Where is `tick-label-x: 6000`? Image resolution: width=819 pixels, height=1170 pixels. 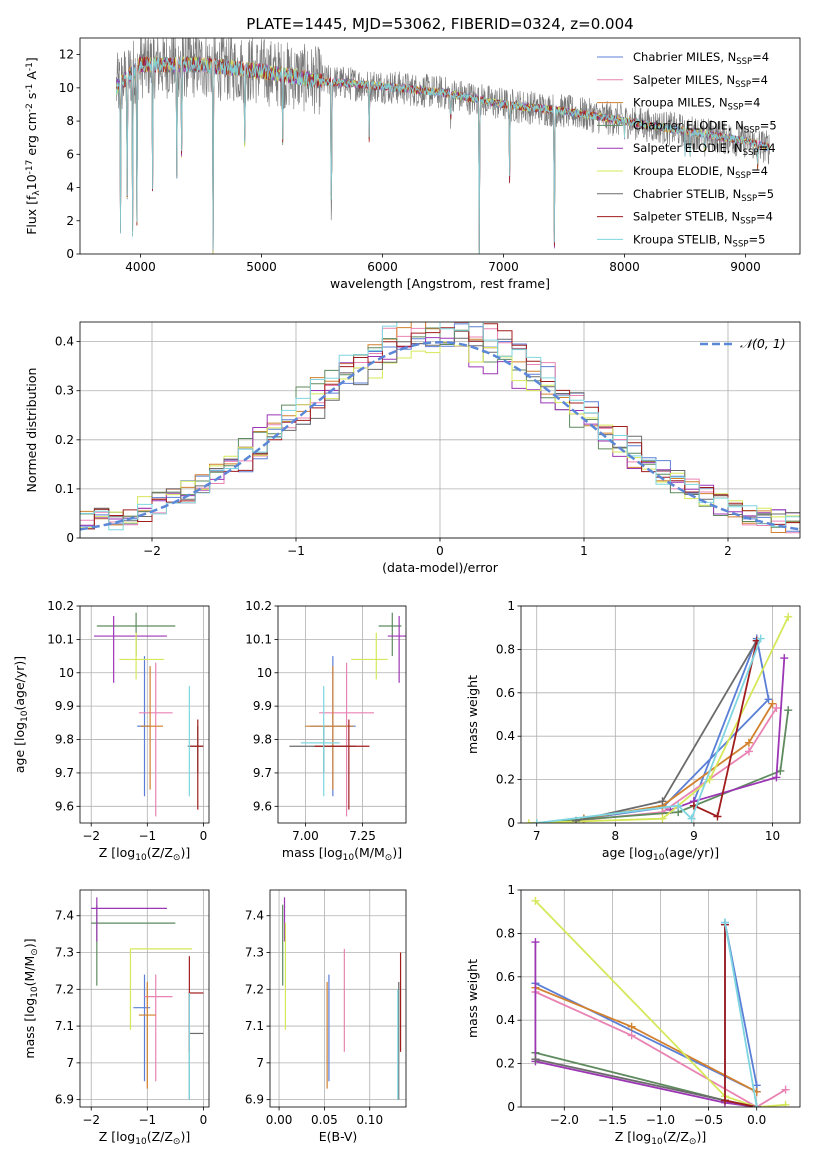 tick-label-x: 6000 is located at coordinates (382, 267).